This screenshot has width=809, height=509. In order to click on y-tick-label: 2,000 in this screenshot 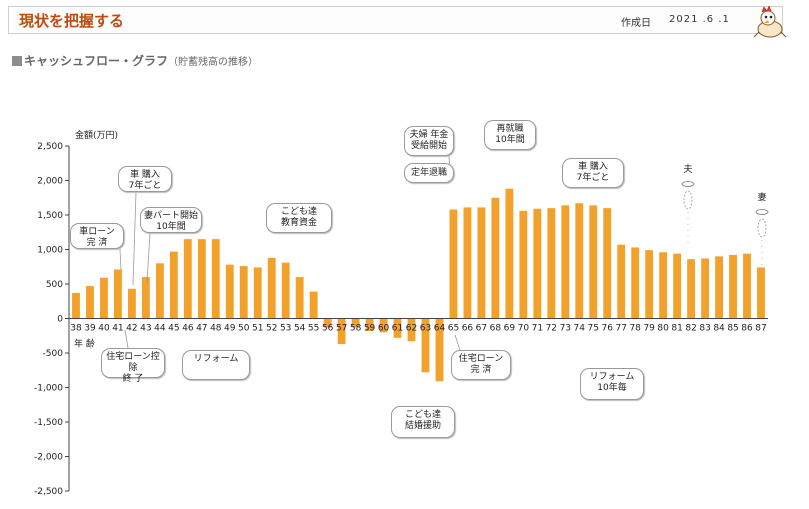, I will do `click(50, 182)`.